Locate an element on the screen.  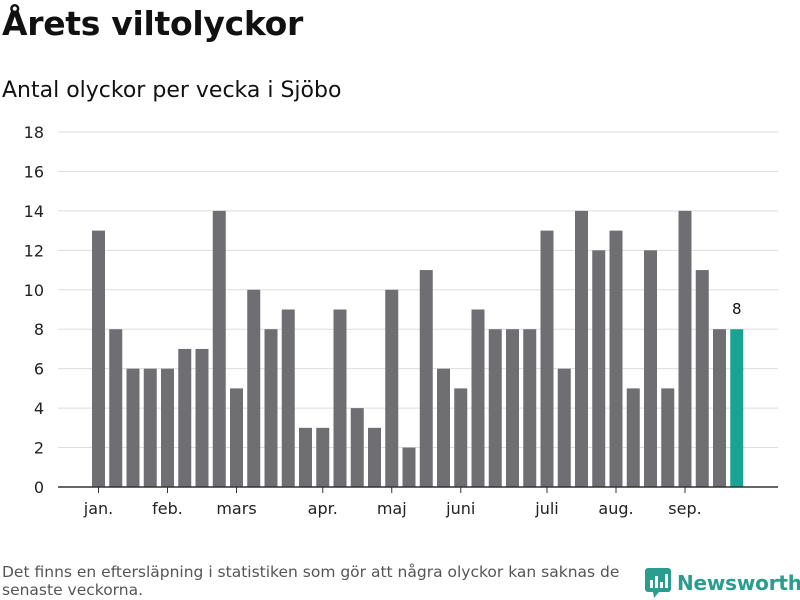
y-tick-label: 2 is located at coordinates (39, 448).